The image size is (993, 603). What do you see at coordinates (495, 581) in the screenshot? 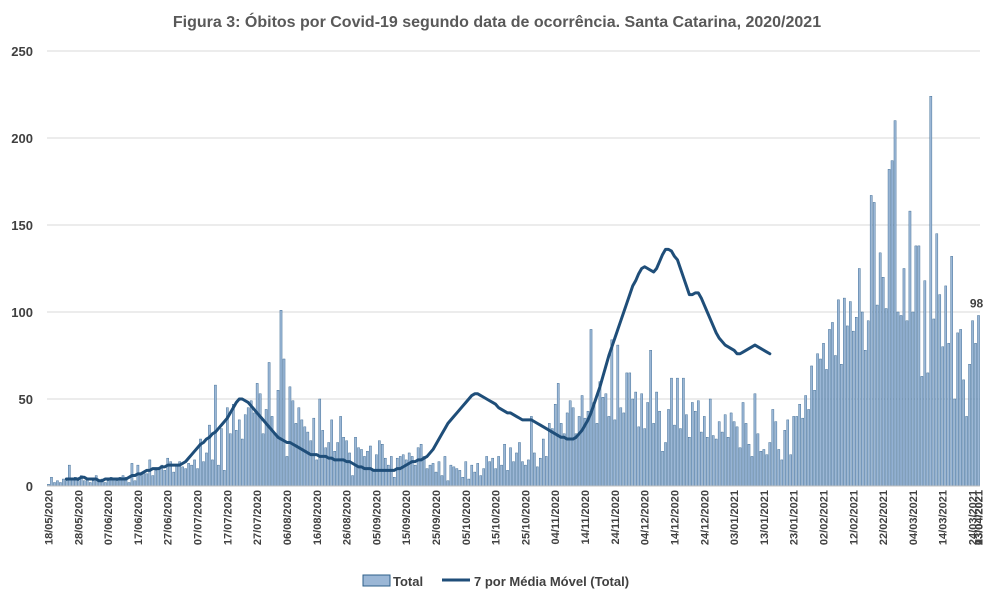
I see `legend: Total 7 por Média Móvel (Total)` at bounding box center [495, 581].